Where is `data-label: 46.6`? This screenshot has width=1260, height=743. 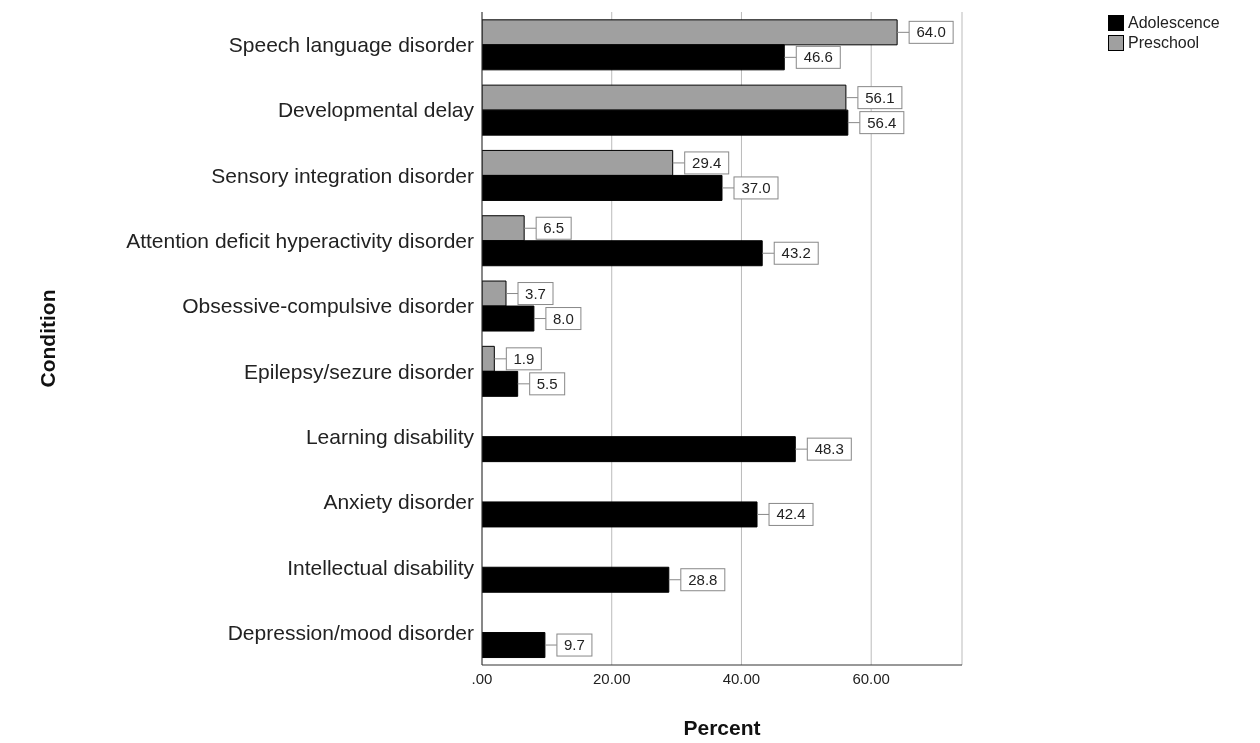 data-label: 46.6 is located at coordinates (818, 57).